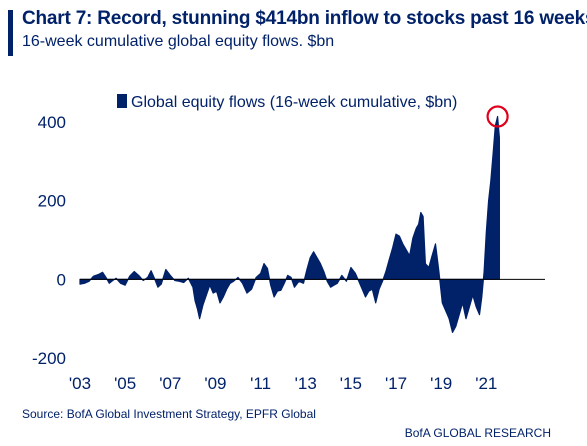 The image size is (587, 446). What do you see at coordinates (10, 33) in the screenshot?
I see `title-accent-bar` at bounding box center [10, 33].